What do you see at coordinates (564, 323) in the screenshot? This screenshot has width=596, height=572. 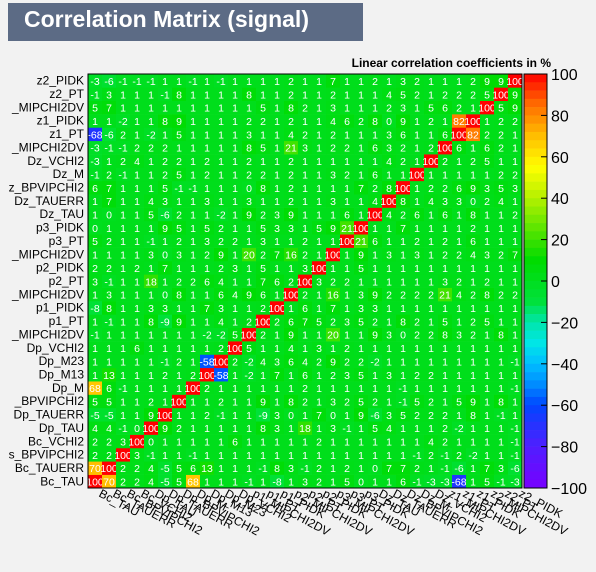 I see `palette-tick-label: −20` at bounding box center [564, 323].